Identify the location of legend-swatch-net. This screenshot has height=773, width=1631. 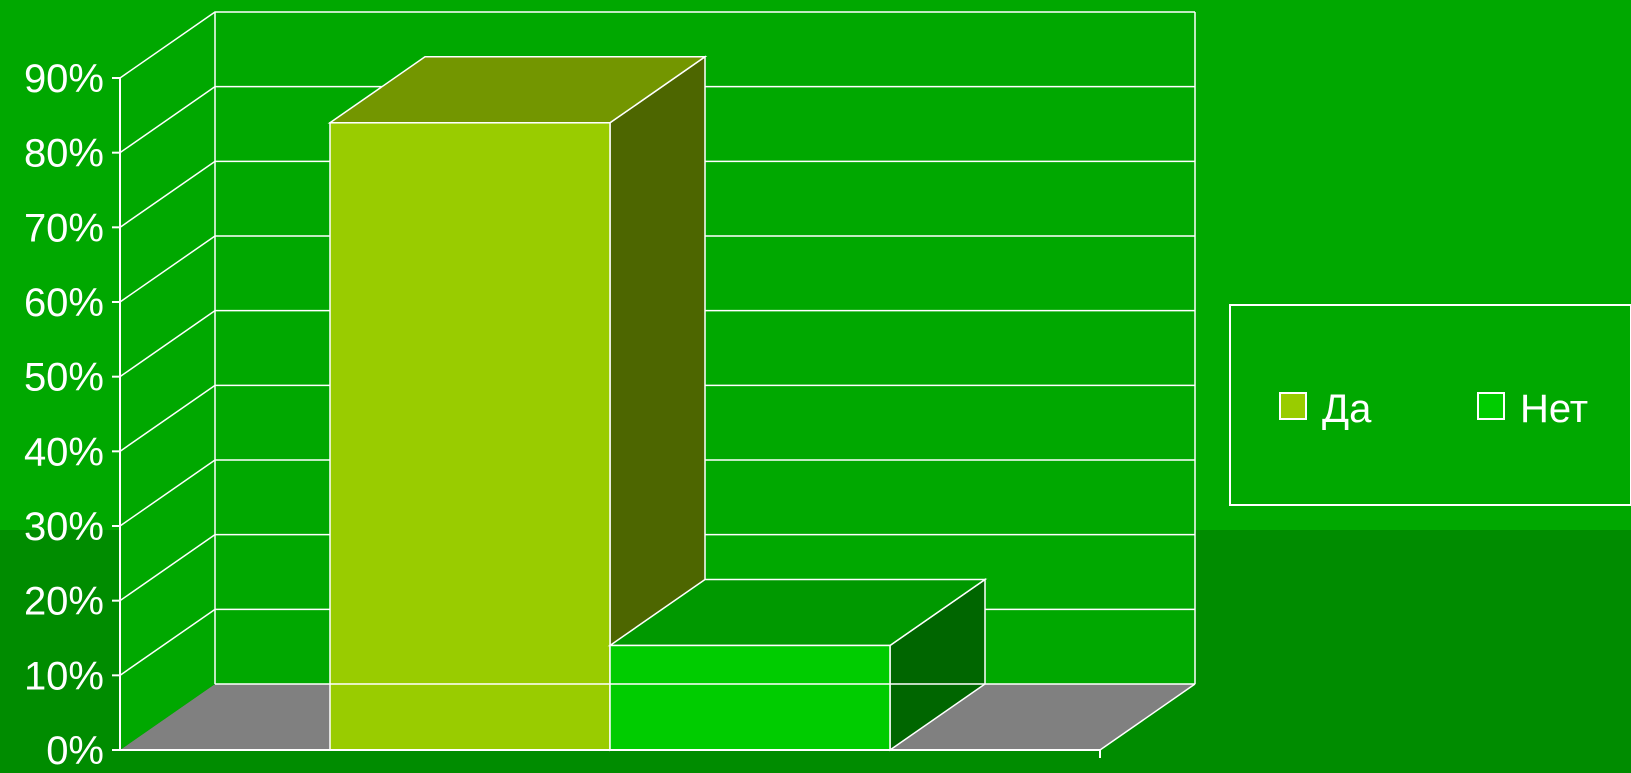
(1491, 406).